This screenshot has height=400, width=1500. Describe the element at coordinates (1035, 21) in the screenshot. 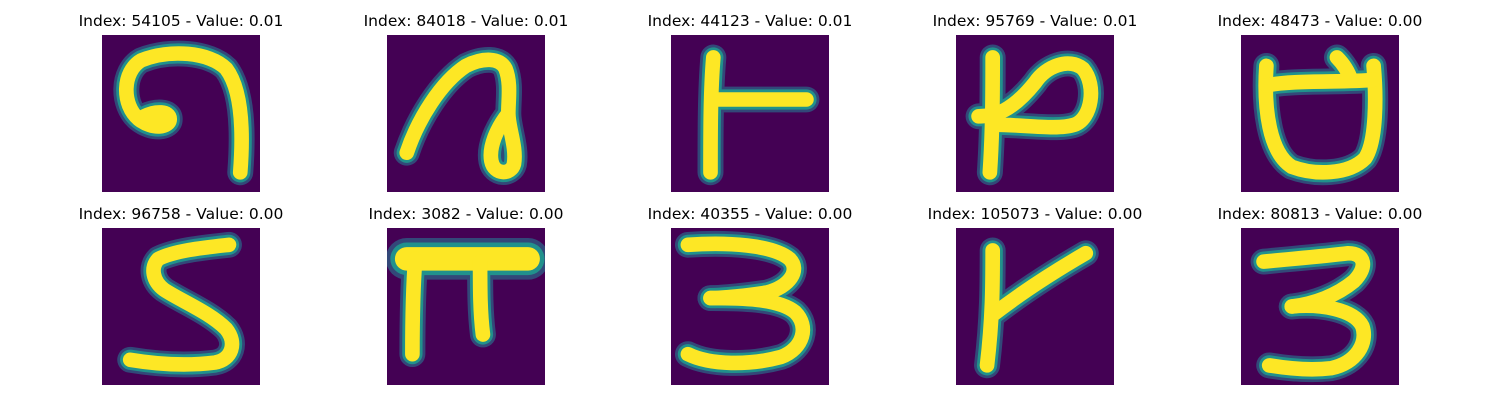

I see `panel-title-4: Index: 95769 - Value: 0.01` at that location.